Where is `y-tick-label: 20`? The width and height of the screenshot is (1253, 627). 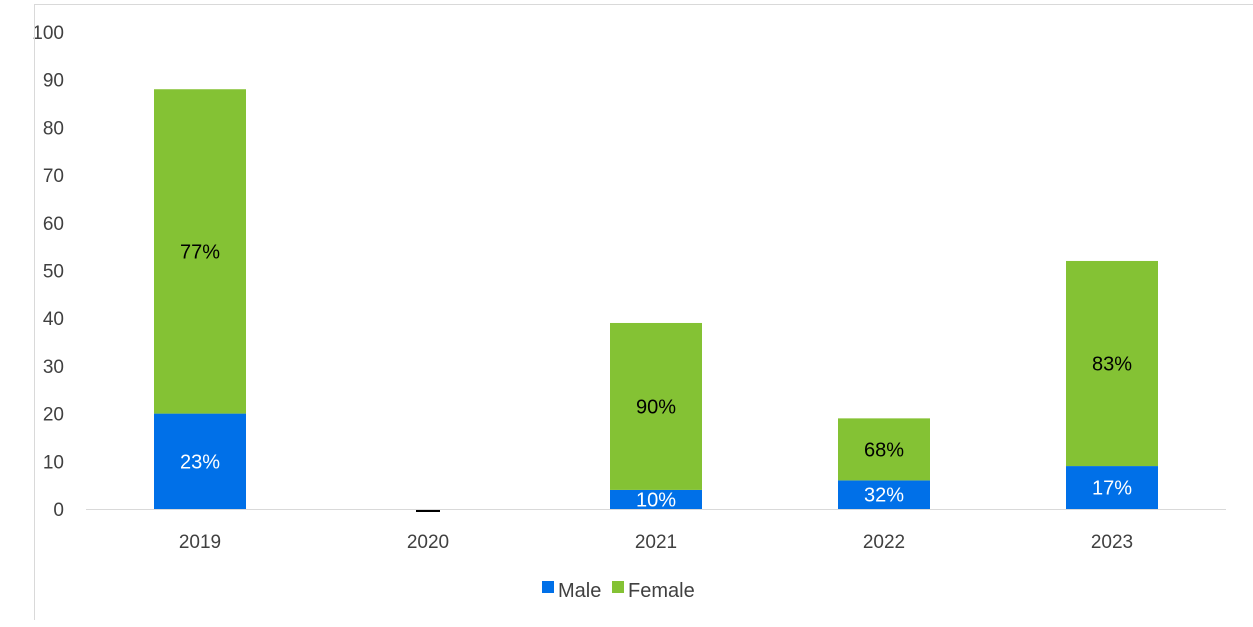
y-tick-label: 20 is located at coordinates (53, 415).